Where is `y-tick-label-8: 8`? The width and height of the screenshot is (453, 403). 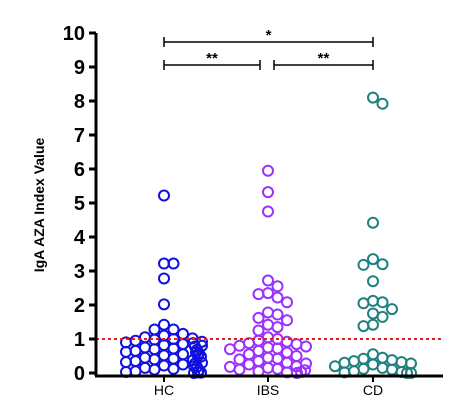 y-tick-label-8: 8 is located at coordinates (79, 102).